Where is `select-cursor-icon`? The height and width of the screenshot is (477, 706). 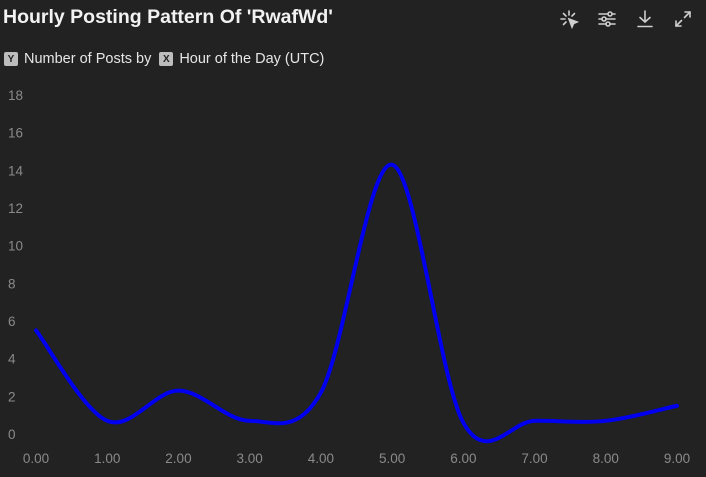
select-cursor-icon is located at coordinates (569, 19).